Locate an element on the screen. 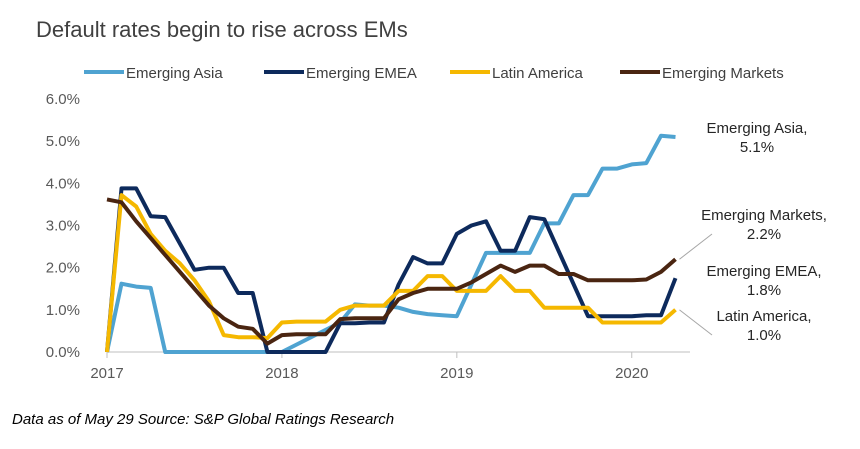 The image size is (860, 449). legend-label-emerging-markets: Emerging Markets is located at coordinates (723, 73).